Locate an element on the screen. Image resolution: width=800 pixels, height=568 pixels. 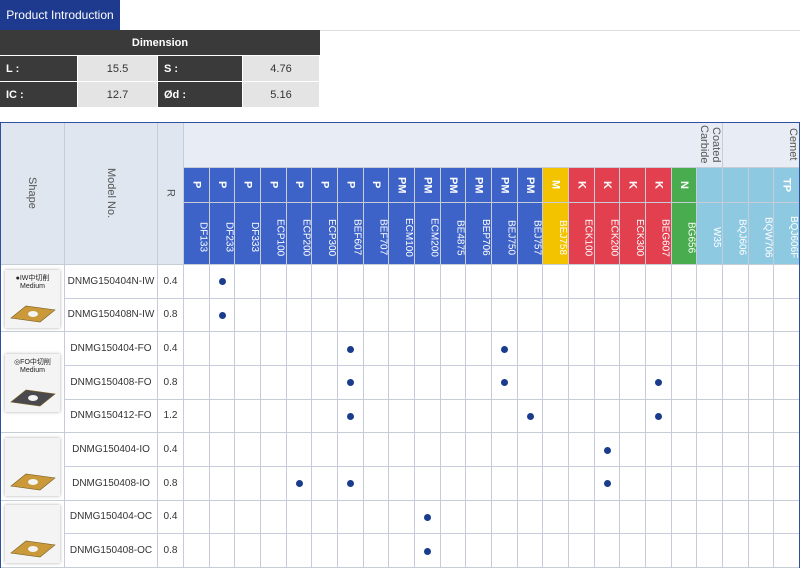
grade-name: BE4875 is located at coordinates (453, 234).